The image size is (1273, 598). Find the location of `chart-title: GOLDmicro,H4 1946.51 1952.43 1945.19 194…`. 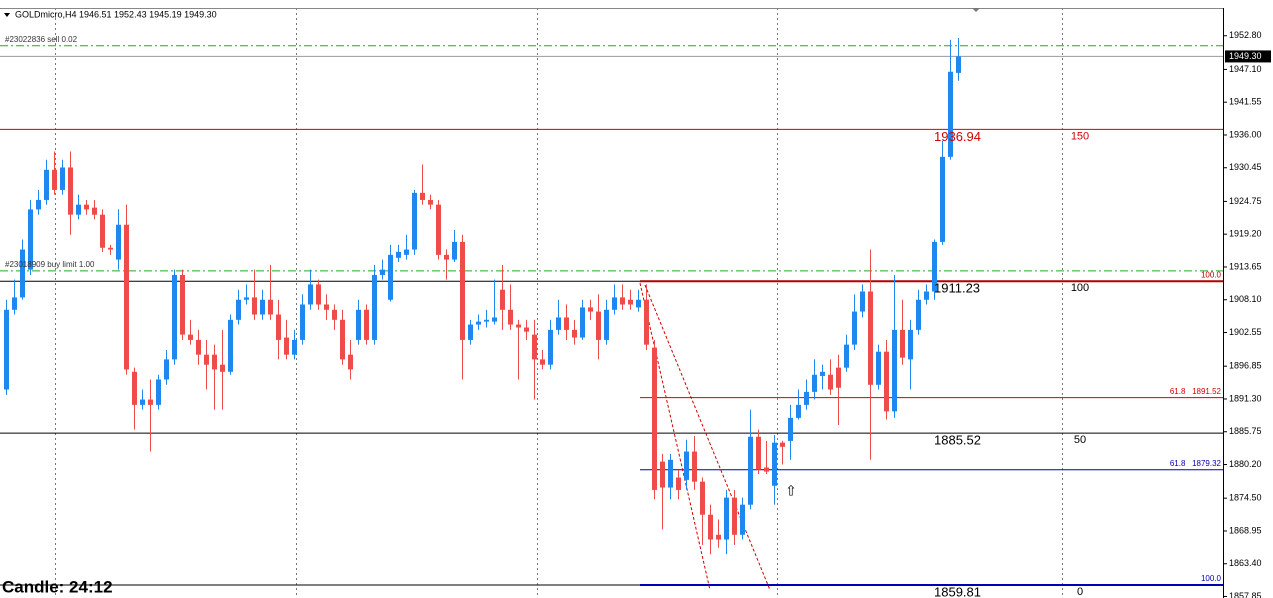

chart-title: GOLDmicro,H4 1946.51 1952.43 1945.19 194… is located at coordinates (116, 14).